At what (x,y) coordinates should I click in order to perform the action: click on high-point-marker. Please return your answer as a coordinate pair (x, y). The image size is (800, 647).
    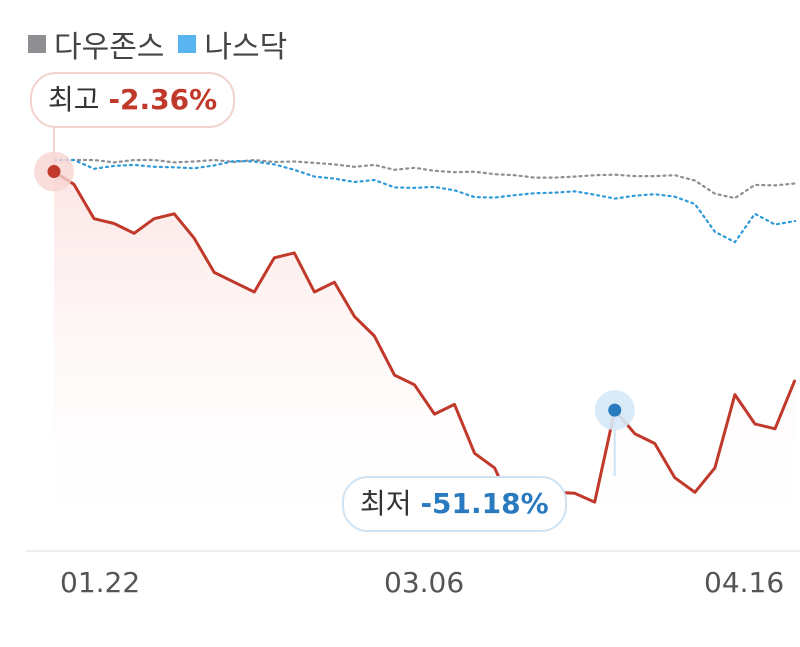
    Looking at the image, I should click on (54, 172).